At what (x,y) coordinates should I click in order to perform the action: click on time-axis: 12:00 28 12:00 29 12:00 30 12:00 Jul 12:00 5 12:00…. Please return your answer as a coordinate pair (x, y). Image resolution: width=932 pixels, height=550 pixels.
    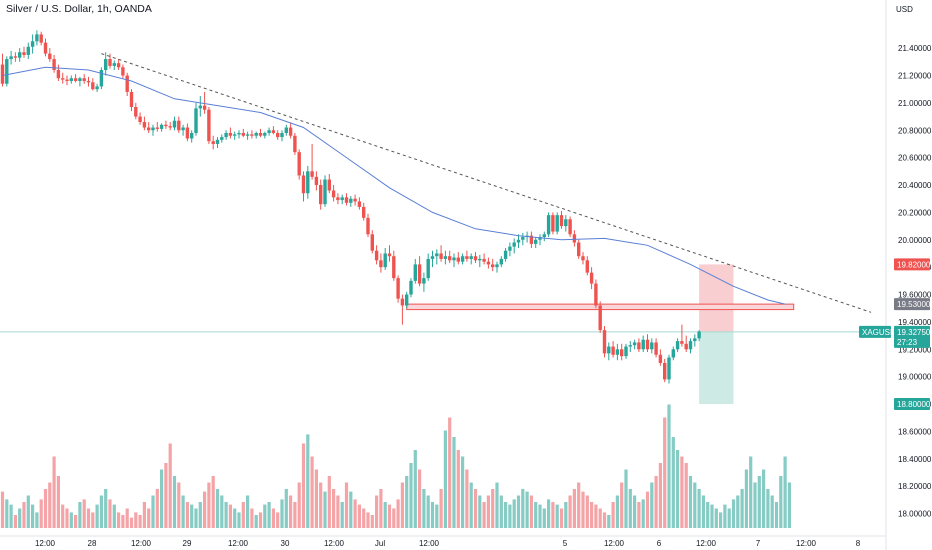
    Looking at the image, I should click on (448, 543).